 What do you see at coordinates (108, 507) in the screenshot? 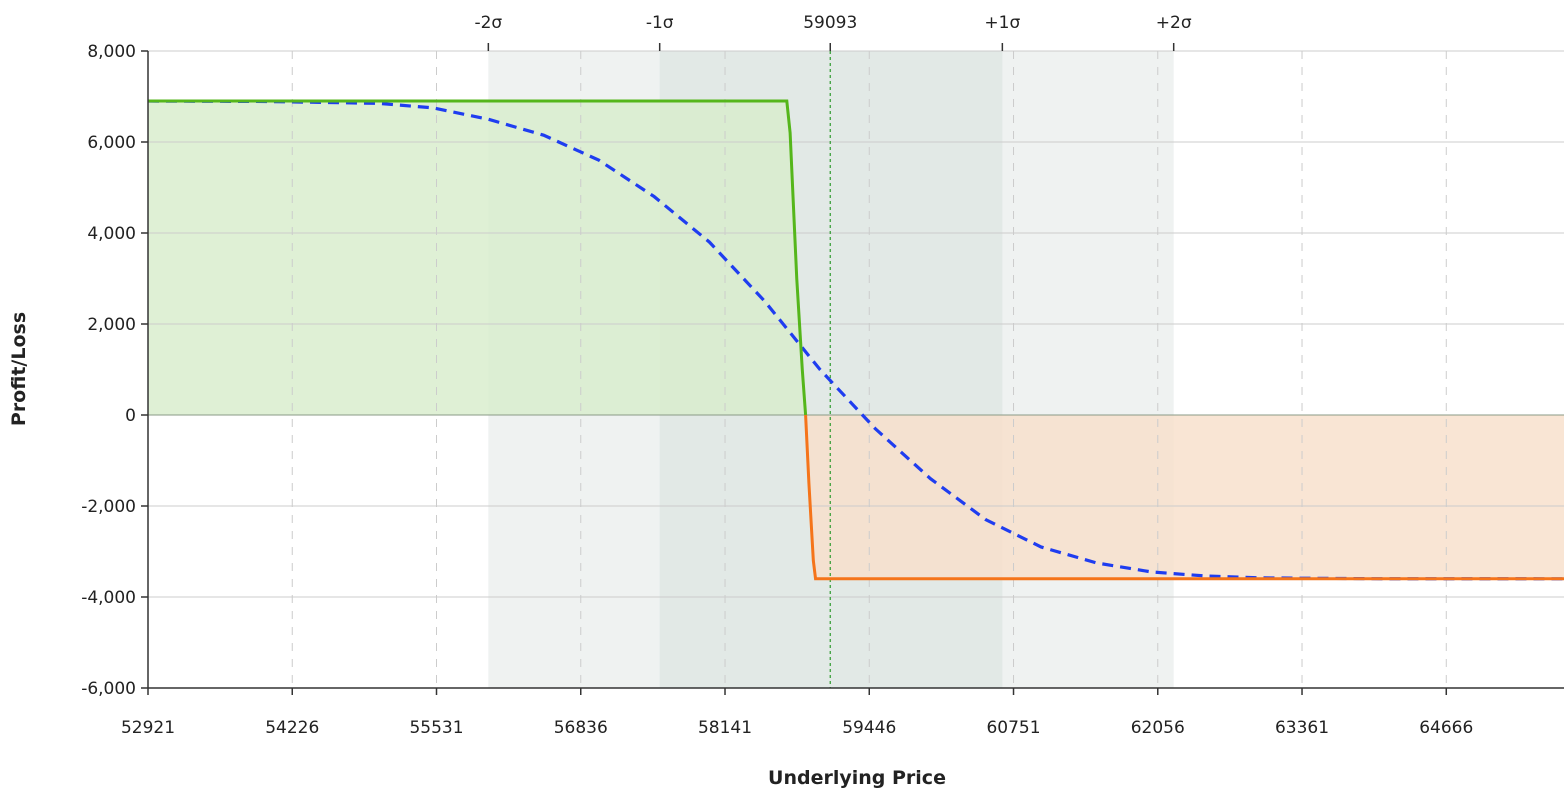
I see `y-tick-label: -2,000` at bounding box center [108, 507].